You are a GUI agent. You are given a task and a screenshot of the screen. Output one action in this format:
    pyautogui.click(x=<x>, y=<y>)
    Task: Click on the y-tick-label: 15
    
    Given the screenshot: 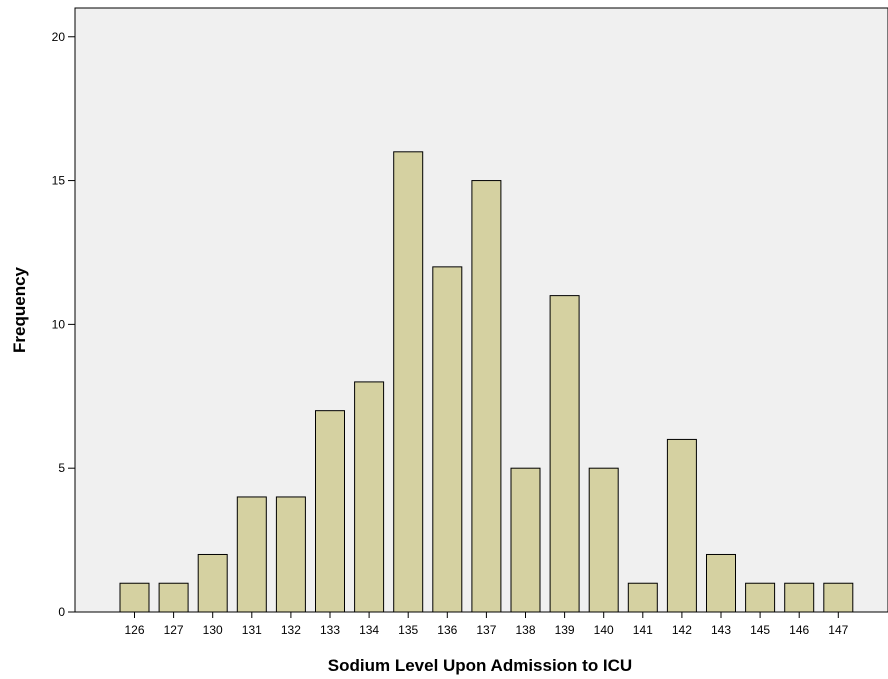 What is the action you would take?
    pyautogui.click(x=59, y=181)
    